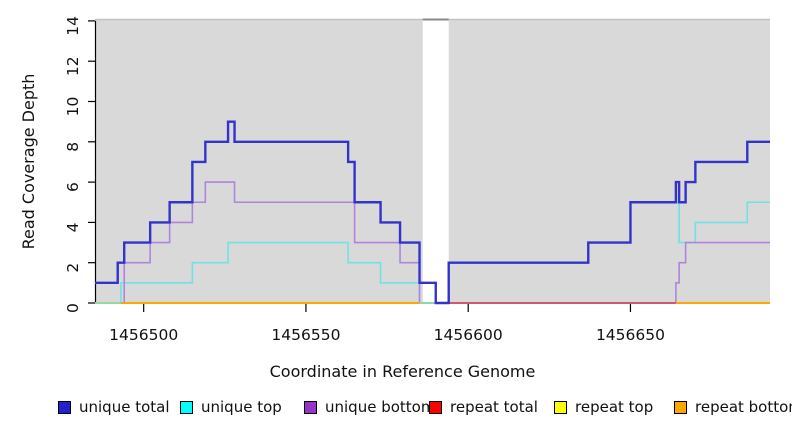 The width and height of the screenshot is (792, 432). I want to click on legend-swatch-unique-total, so click(64, 407).